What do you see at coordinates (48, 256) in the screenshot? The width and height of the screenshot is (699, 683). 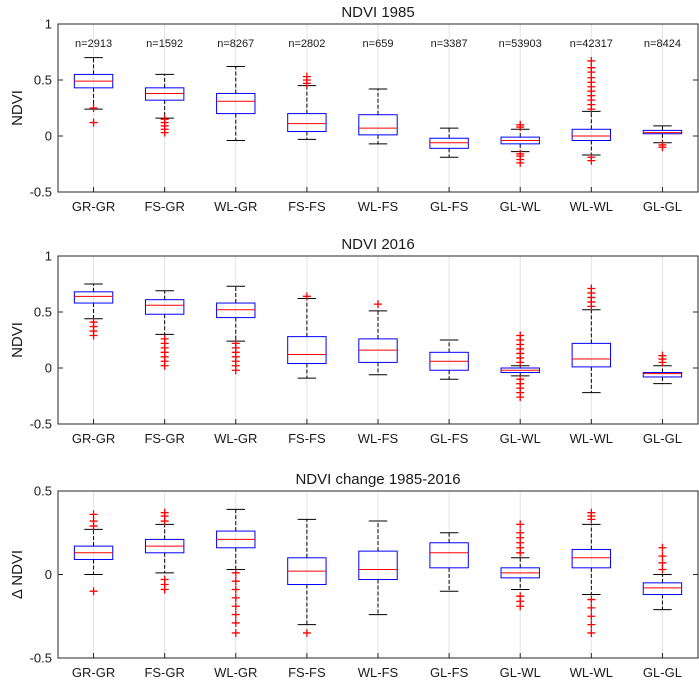 I see `y-tick-label: 1` at bounding box center [48, 256].